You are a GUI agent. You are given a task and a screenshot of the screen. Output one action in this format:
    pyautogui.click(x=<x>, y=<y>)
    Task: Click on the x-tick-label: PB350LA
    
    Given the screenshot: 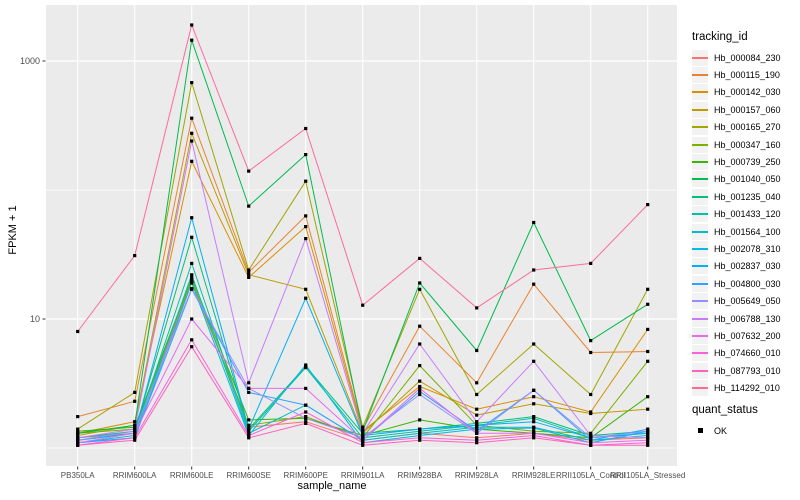 What is the action you would take?
    pyautogui.click(x=78, y=475)
    